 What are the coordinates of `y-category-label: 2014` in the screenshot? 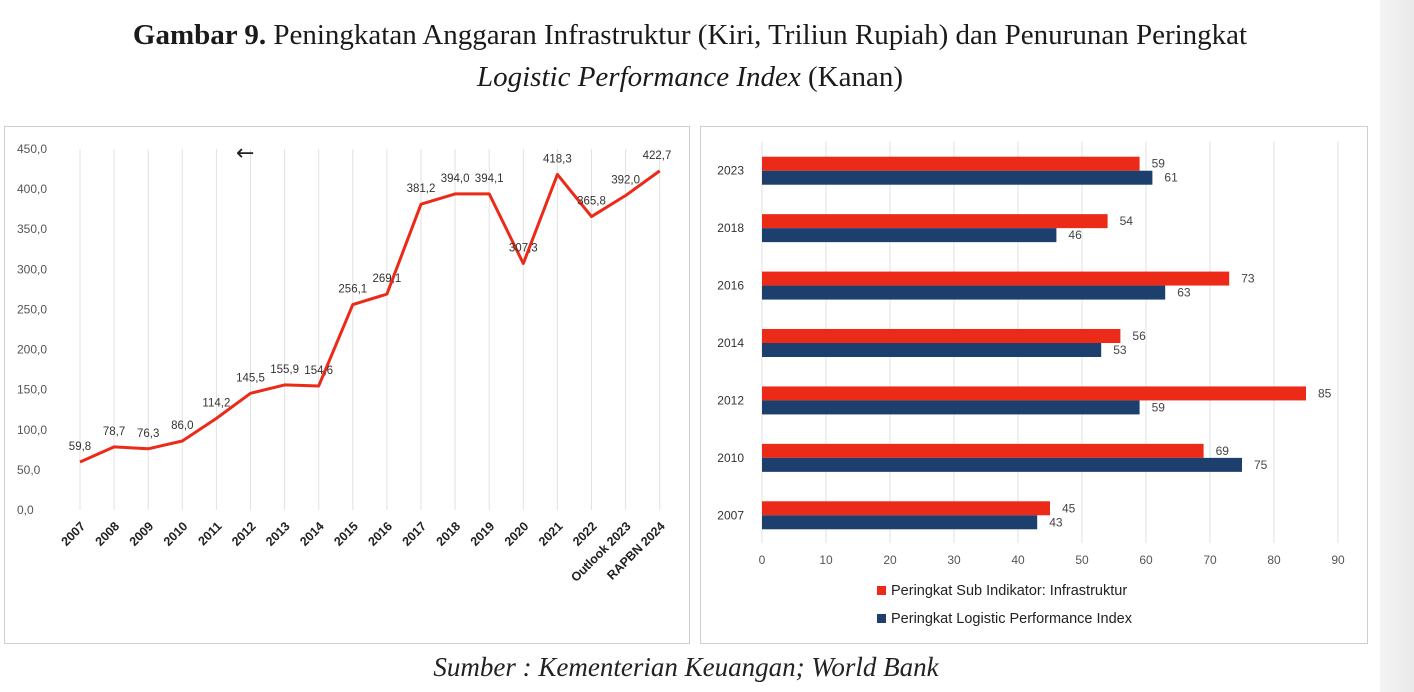 It's located at (730, 343).